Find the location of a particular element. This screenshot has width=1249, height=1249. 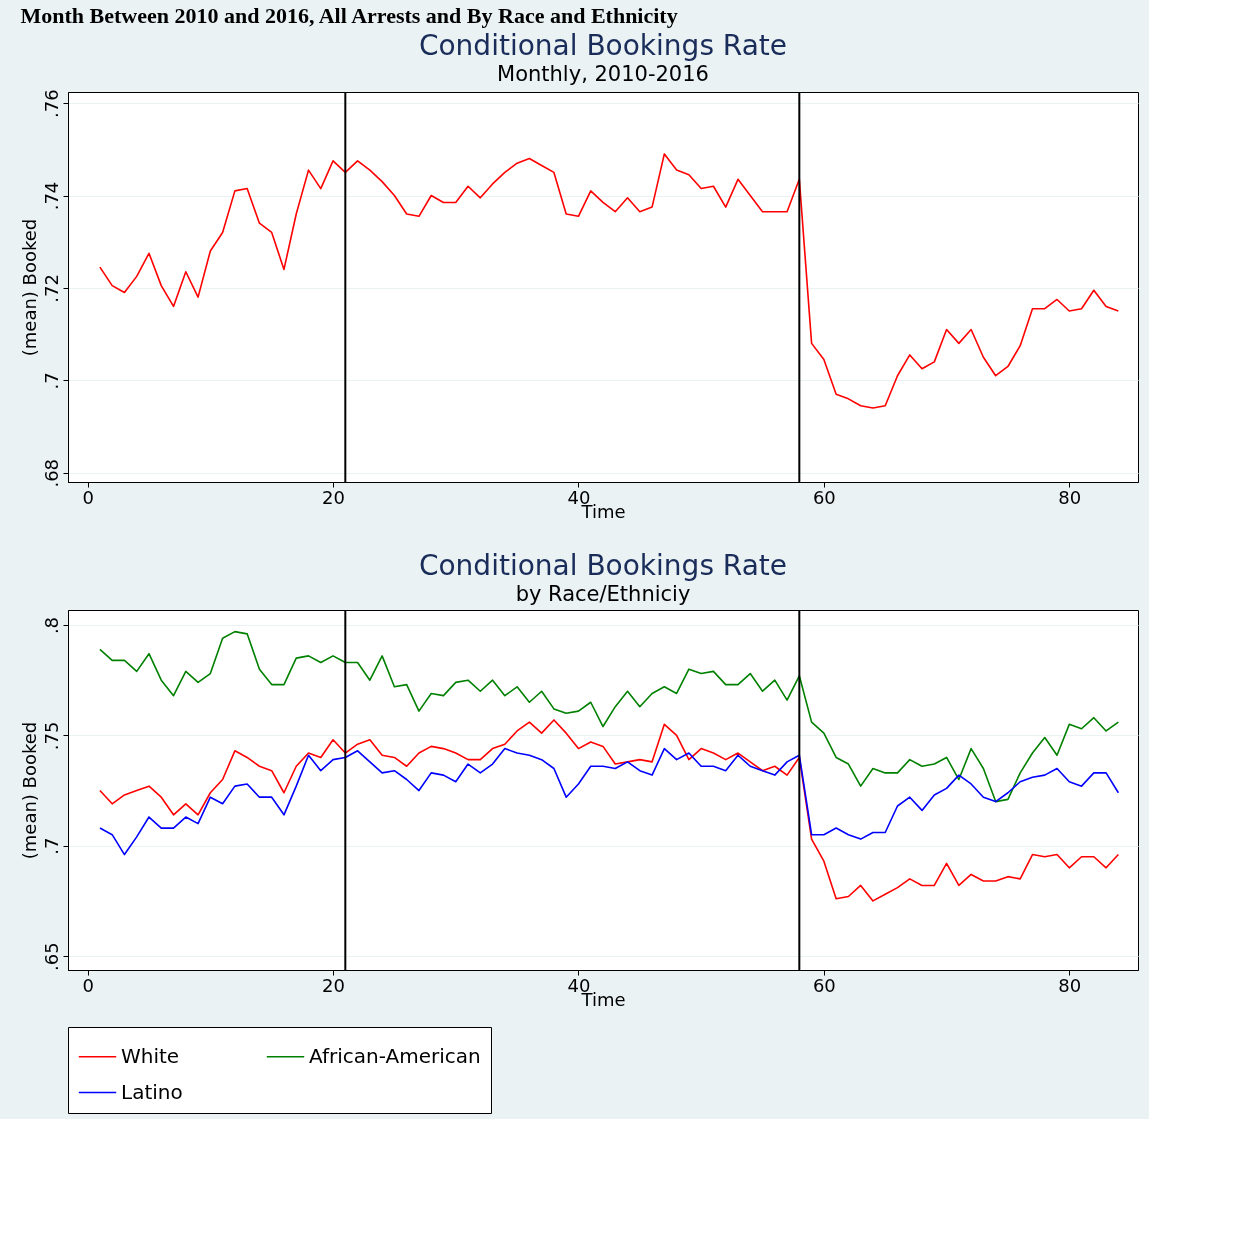

y-tick-label: .8 is located at coordinates (51, 625).